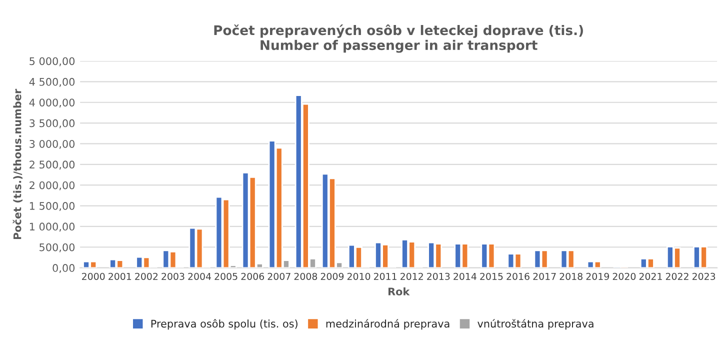 The image size is (728, 339). Describe the element at coordinates (411, 276) in the screenshot. I see `x-tick-label: 2012` at that location.